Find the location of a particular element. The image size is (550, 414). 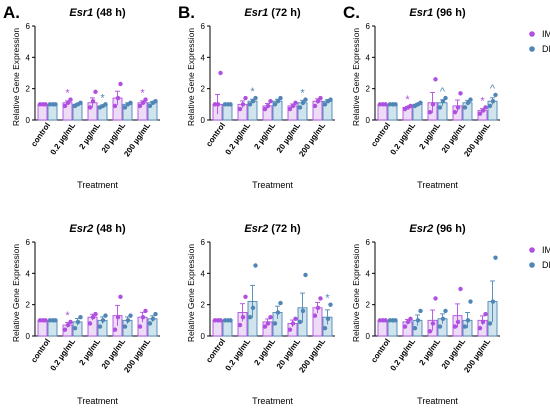

chart-title: Esr1 (96 h) is located at coordinates (437, 13).